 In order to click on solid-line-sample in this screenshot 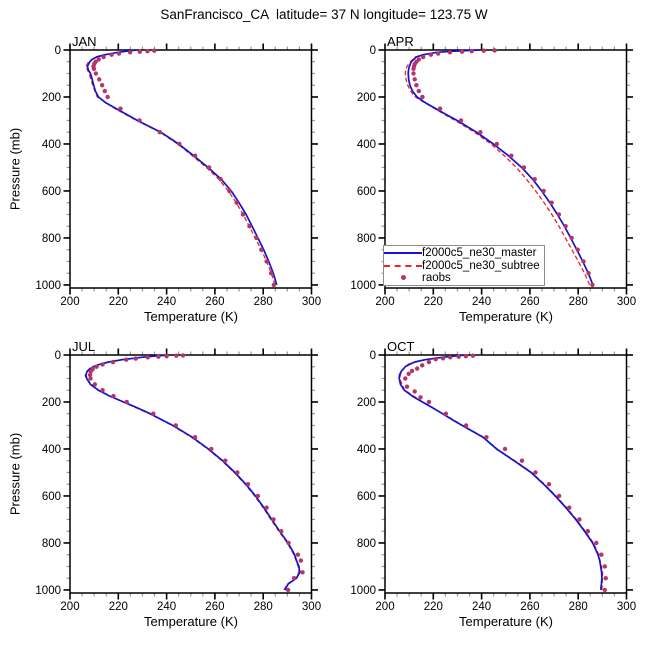, I will do `click(403, 253)`.